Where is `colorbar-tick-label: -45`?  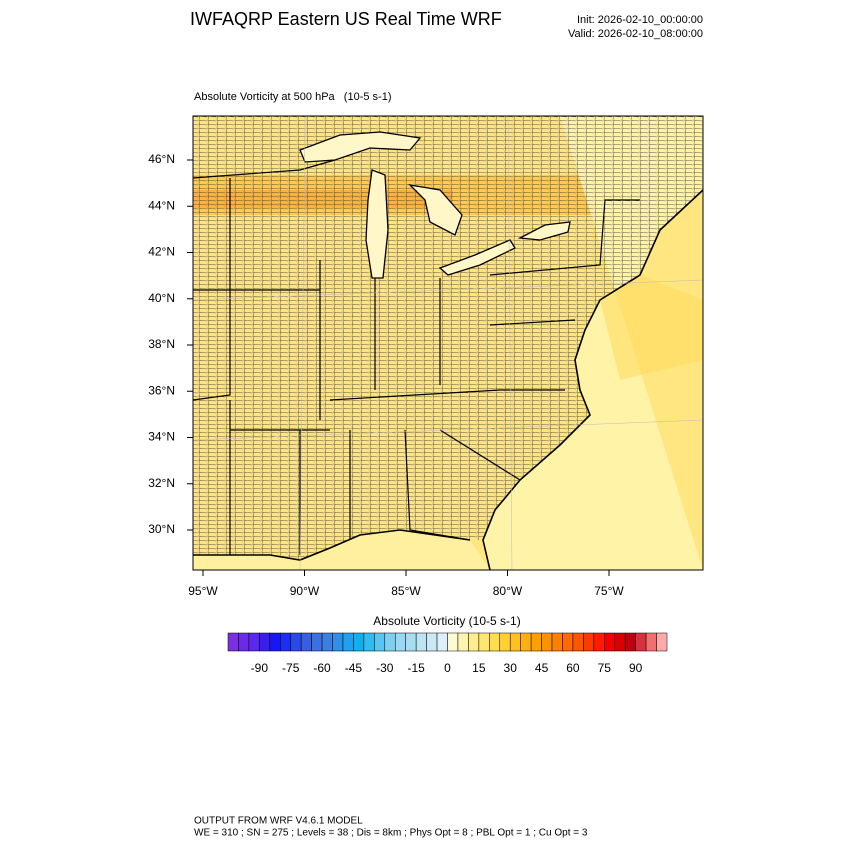
colorbar-tick-label: -45 is located at coordinates (354, 668).